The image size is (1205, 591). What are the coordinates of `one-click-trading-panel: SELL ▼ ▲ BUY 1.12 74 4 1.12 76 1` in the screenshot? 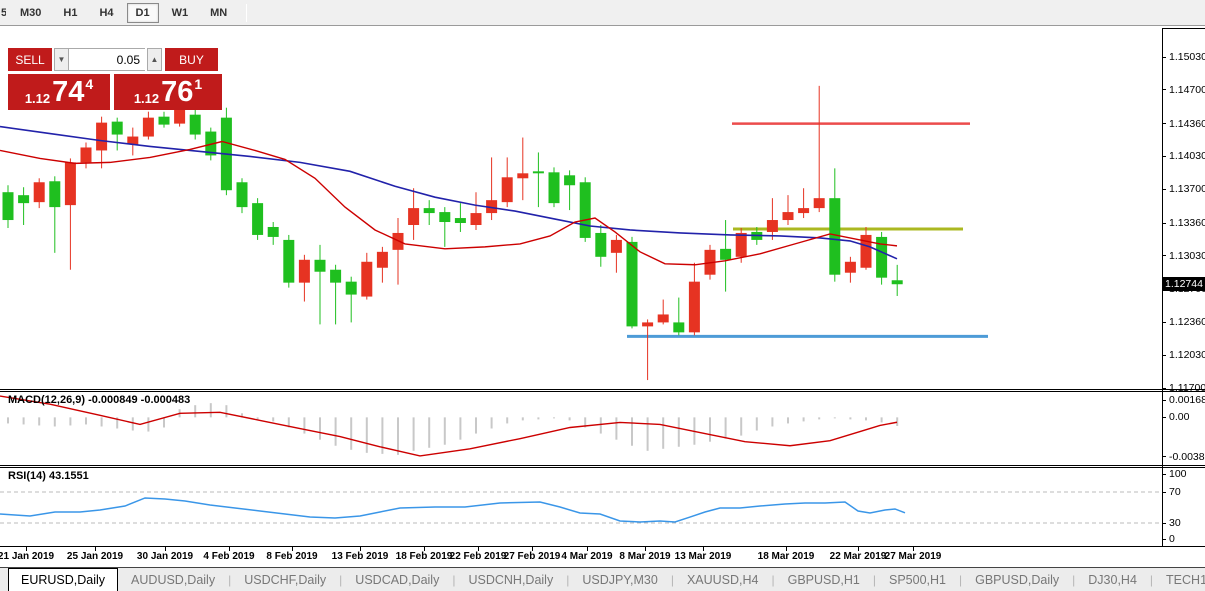 It's located at (115, 79).